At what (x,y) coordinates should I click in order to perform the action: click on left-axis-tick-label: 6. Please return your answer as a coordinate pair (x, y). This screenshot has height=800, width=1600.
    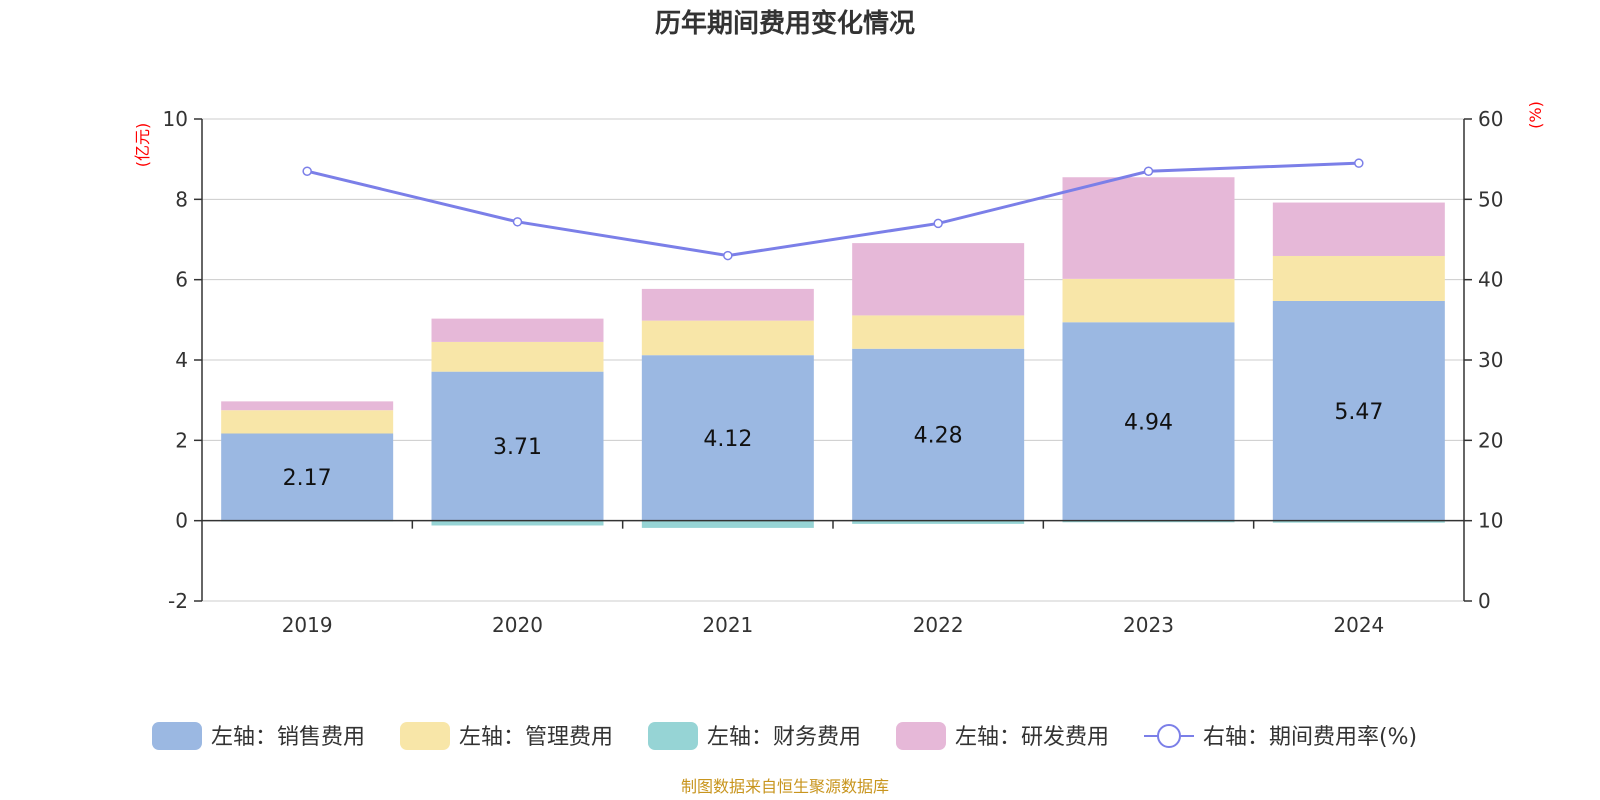
    Looking at the image, I should click on (181, 280).